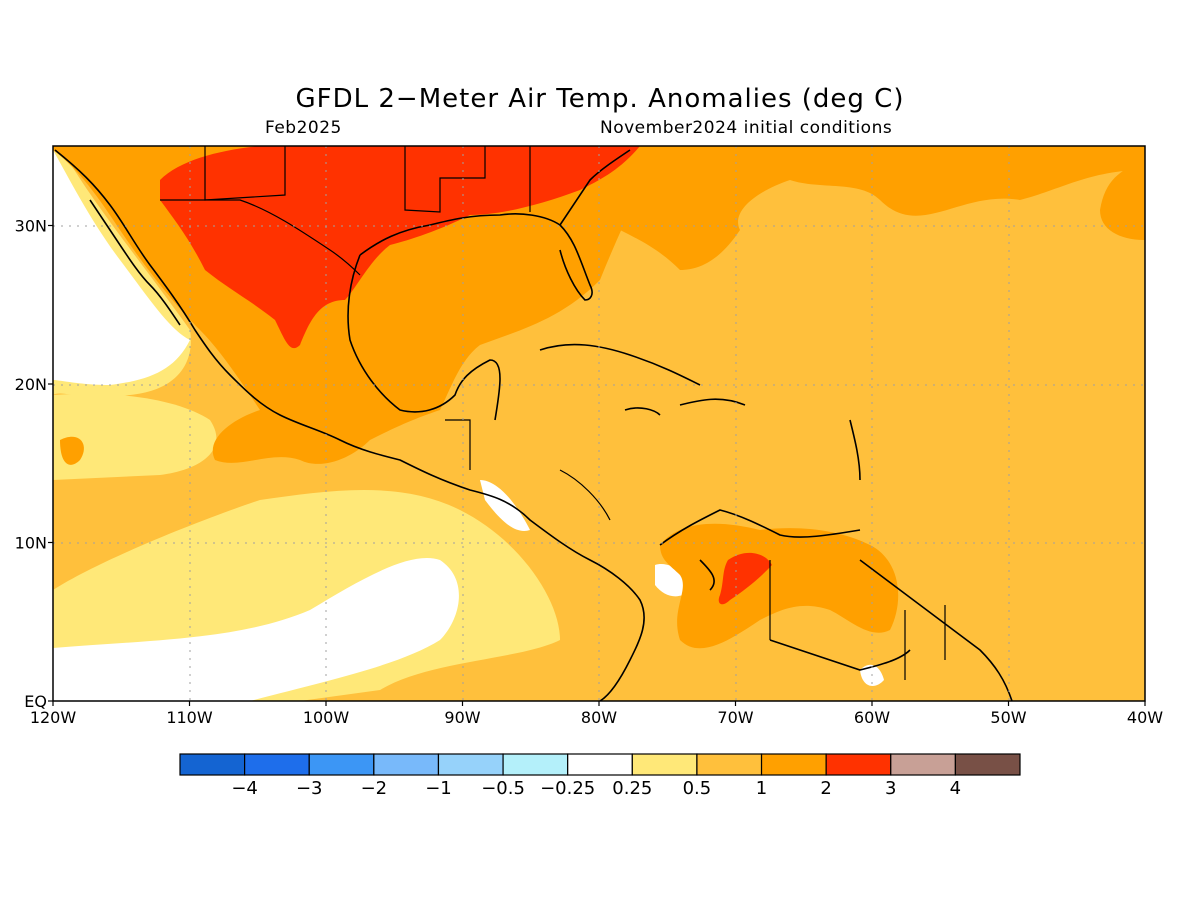 This screenshot has width=1200, height=900. I want to click on lon-label: 60W, so click(872, 717).